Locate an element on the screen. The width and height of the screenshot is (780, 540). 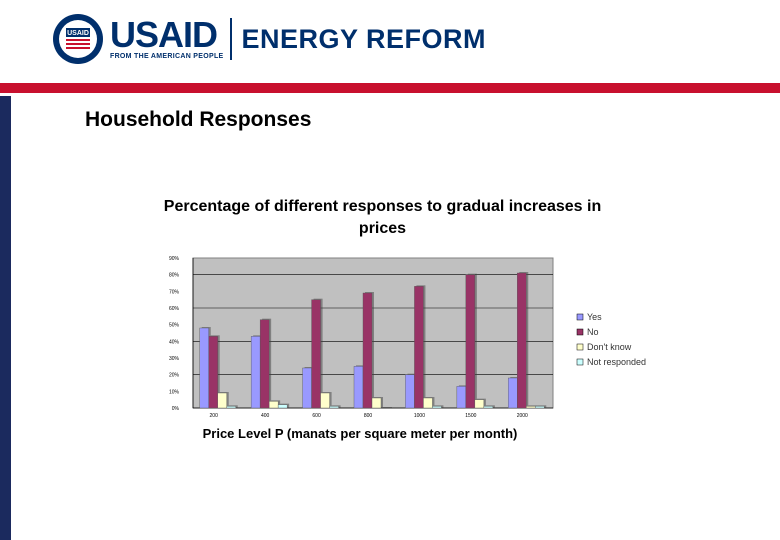
x-tick-label: 600 is located at coordinates (316, 416).